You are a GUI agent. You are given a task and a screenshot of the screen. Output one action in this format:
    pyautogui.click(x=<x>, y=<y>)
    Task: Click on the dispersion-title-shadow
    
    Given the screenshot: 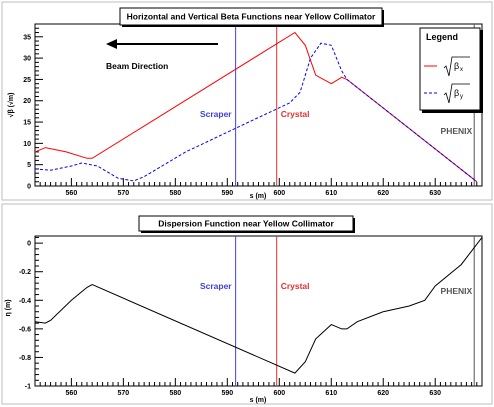 What is the action you would take?
    pyautogui.click(x=354, y=225)
    